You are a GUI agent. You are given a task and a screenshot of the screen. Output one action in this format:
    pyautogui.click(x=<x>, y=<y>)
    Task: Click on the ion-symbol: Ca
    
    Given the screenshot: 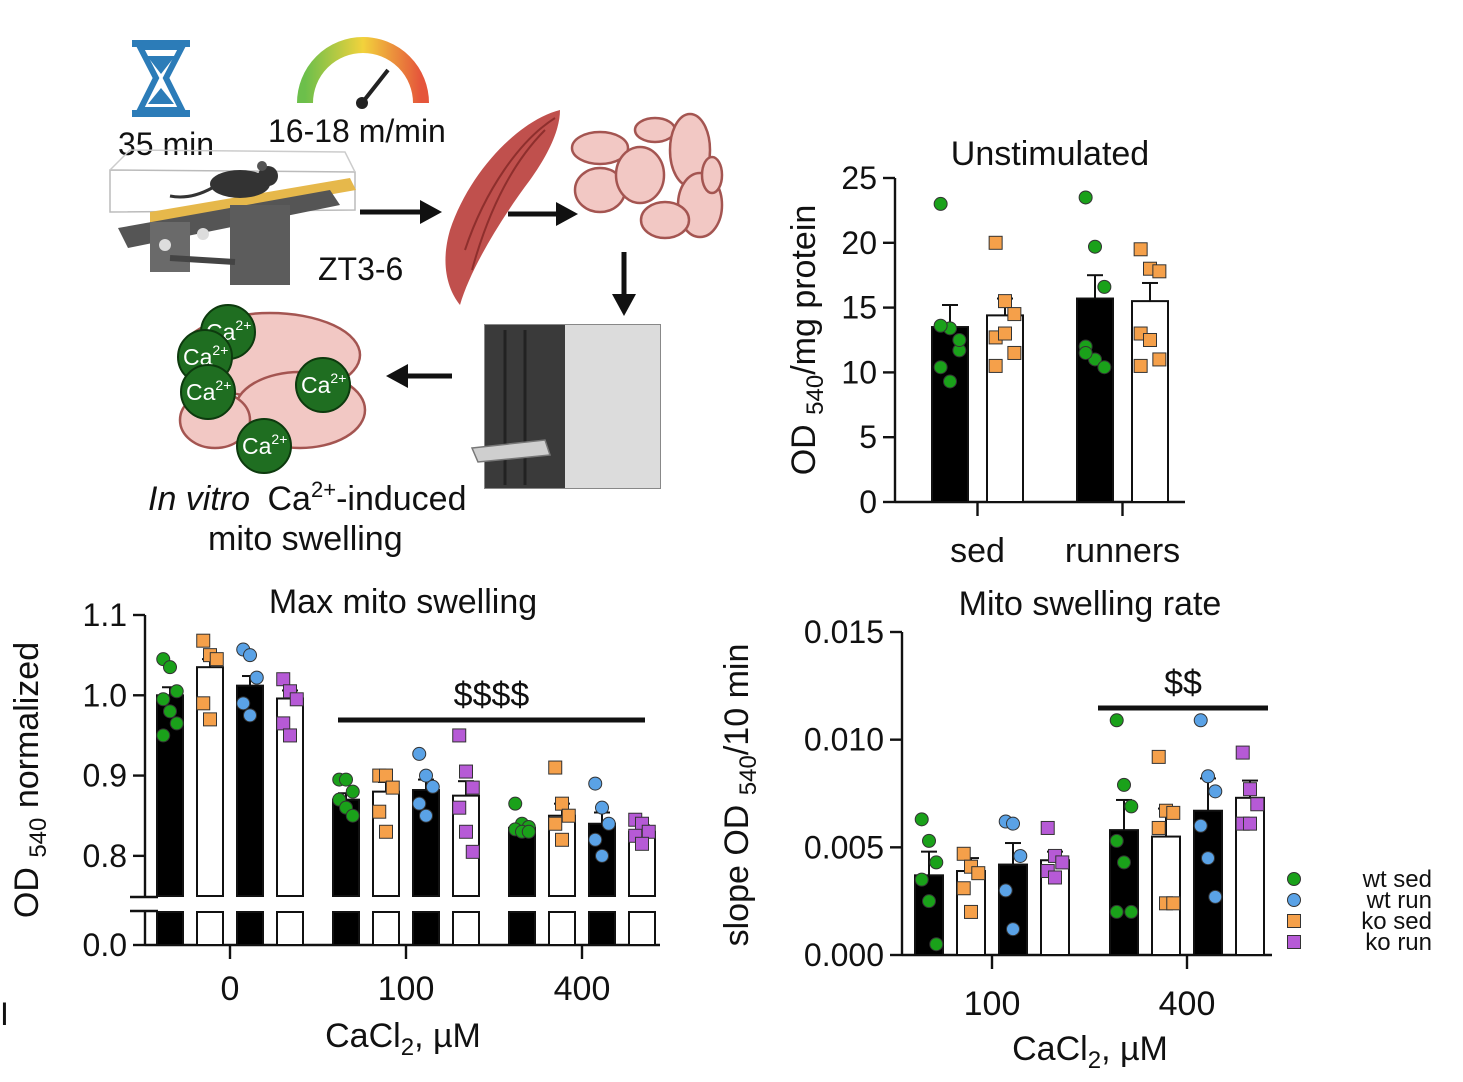 What is the action you would take?
    pyautogui.click(x=201, y=392)
    